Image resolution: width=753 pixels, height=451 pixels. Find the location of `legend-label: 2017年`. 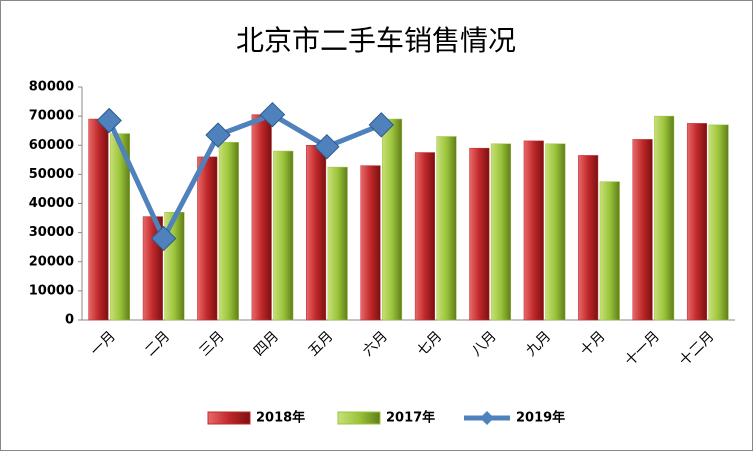

legend-label: 2017年 is located at coordinates (410, 418).